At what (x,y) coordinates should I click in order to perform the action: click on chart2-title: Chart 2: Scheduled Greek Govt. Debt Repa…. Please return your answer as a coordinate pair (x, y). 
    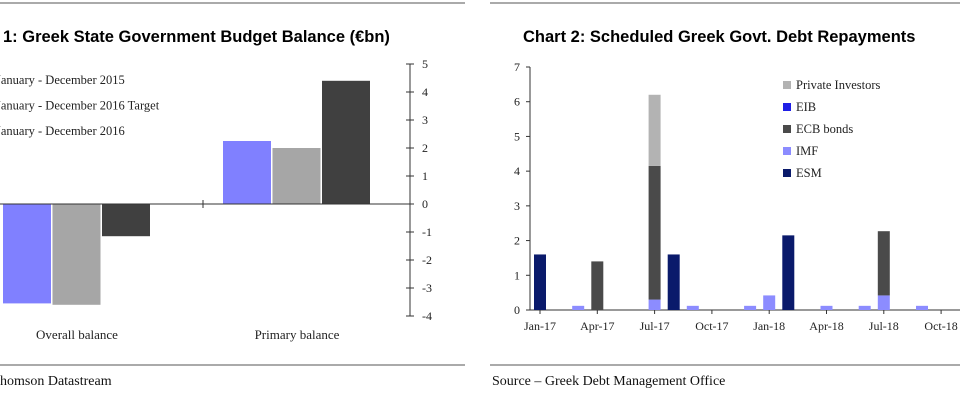
    Looking at the image, I should click on (719, 37).